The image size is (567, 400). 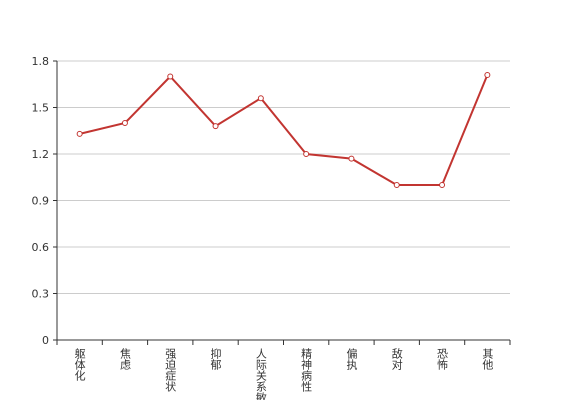 What do you see at coordinates (41, 201) in the screenshot?
I see `y-tick-label: 0.9` at bounding box center [41, 201].